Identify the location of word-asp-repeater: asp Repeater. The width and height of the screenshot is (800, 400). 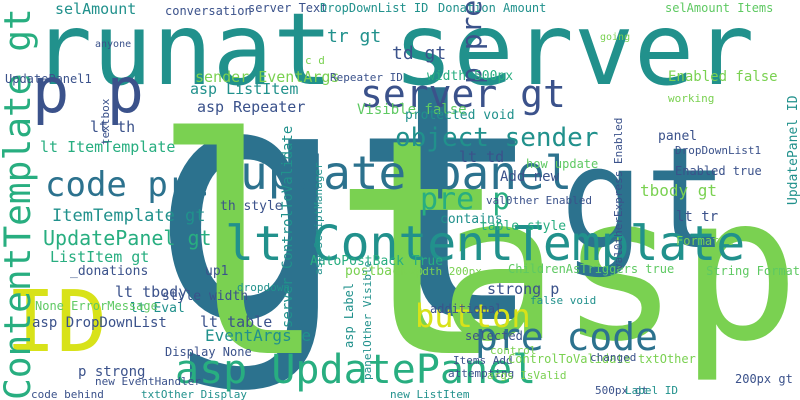
(251, 107).